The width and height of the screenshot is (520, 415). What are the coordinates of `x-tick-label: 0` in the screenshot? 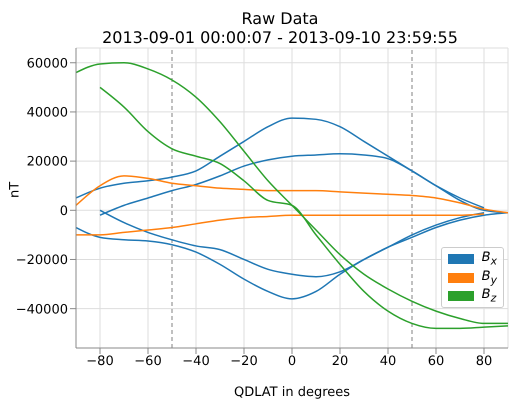 It's located at (292, 362).